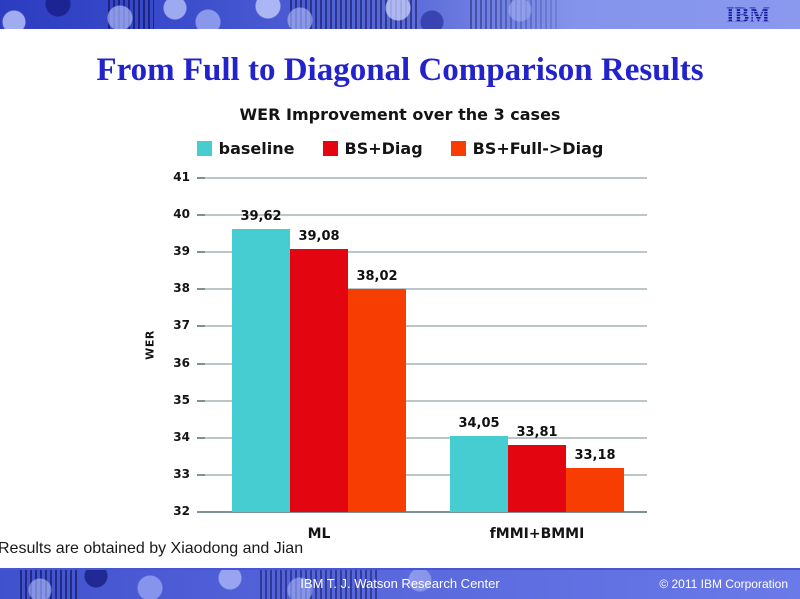 This screenshot has height=599, width=800. I want to click on footer-artwork, so click(280, 584).